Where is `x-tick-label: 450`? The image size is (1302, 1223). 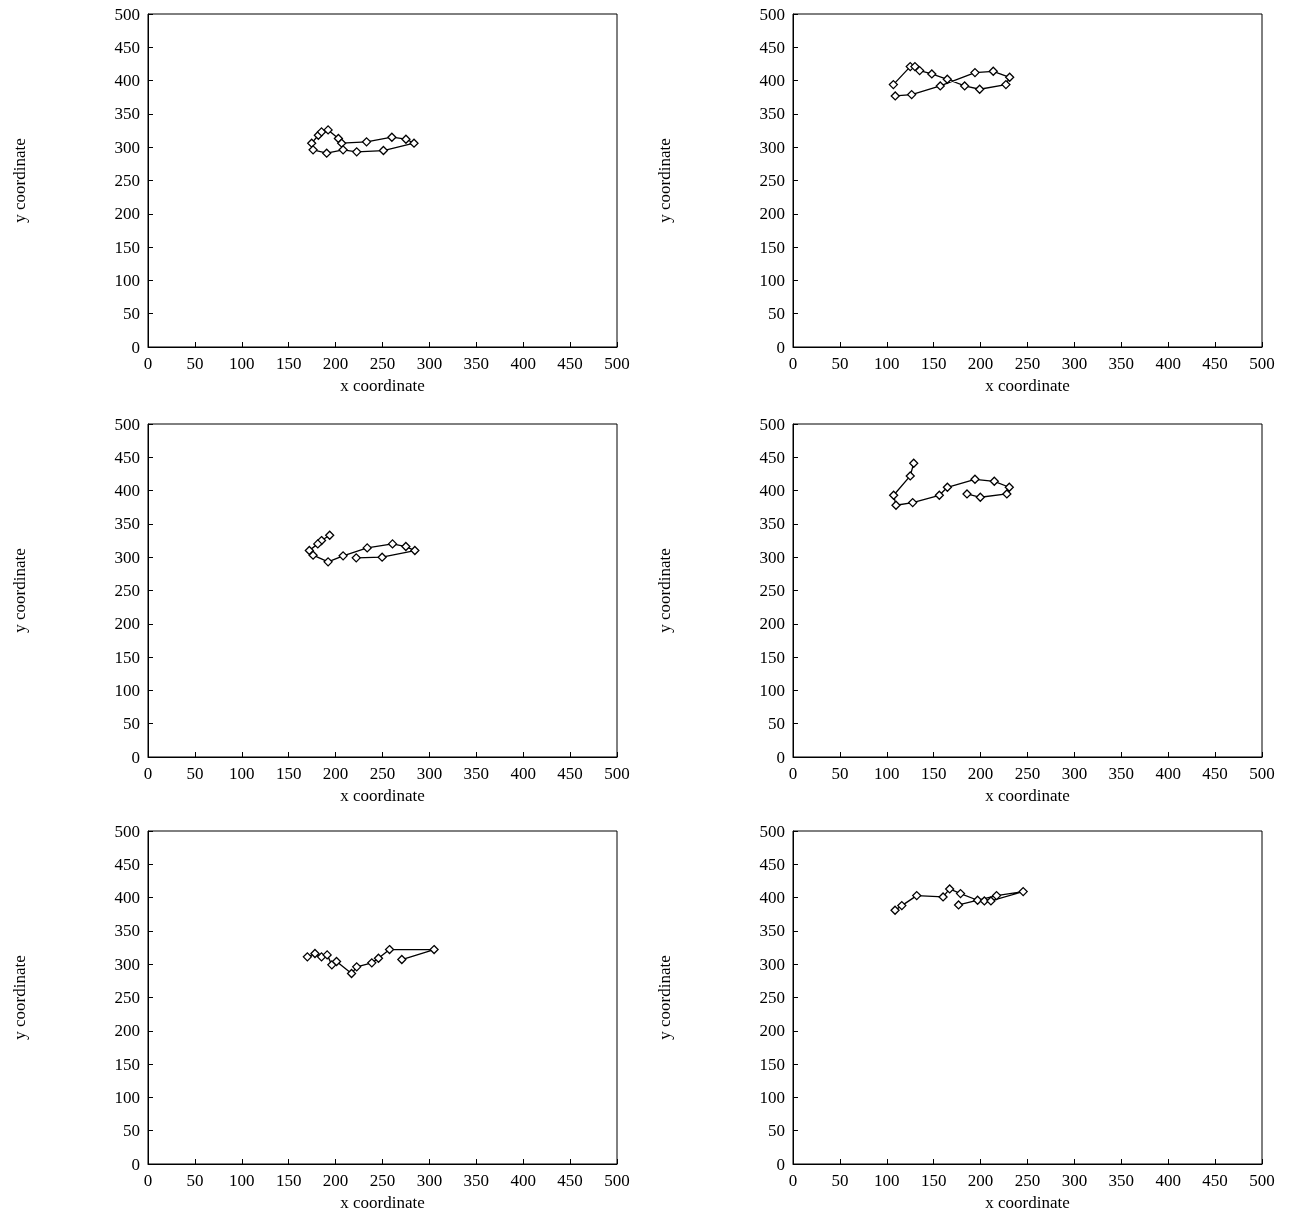
x-tick-label: 450 is located at coordinates (570, 1180).